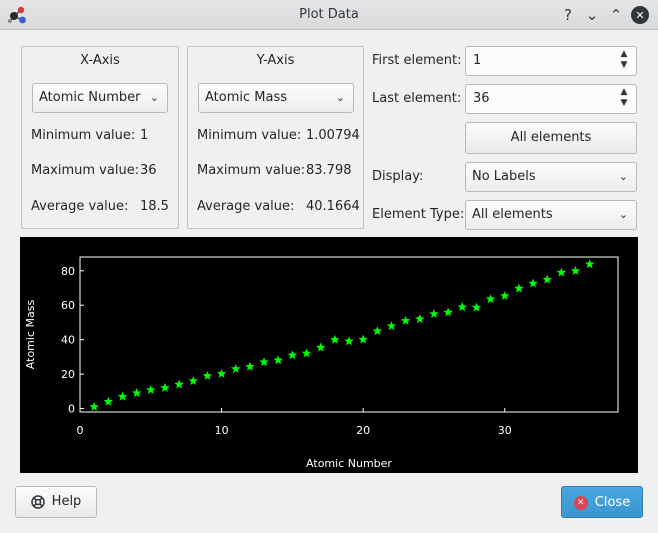 Image resolution: width=658 pixels, height=533 pixels. What do you see at coordinates (100, 98) in the screenshot?
I see `x-axis-select: Atomic Number ⌄` at bounding box center [100, 98].